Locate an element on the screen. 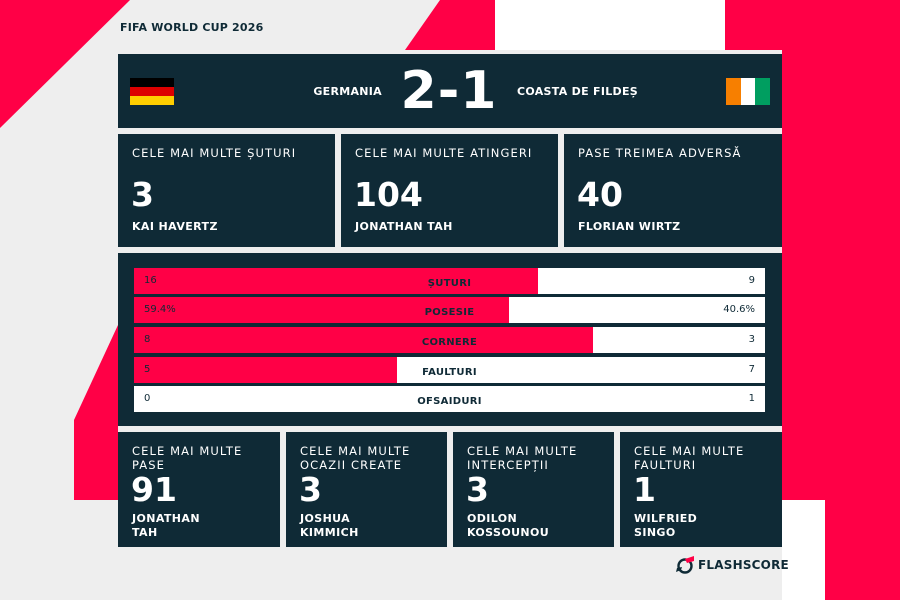  stat-card-value: 1 is located at coordinates (644, 489).